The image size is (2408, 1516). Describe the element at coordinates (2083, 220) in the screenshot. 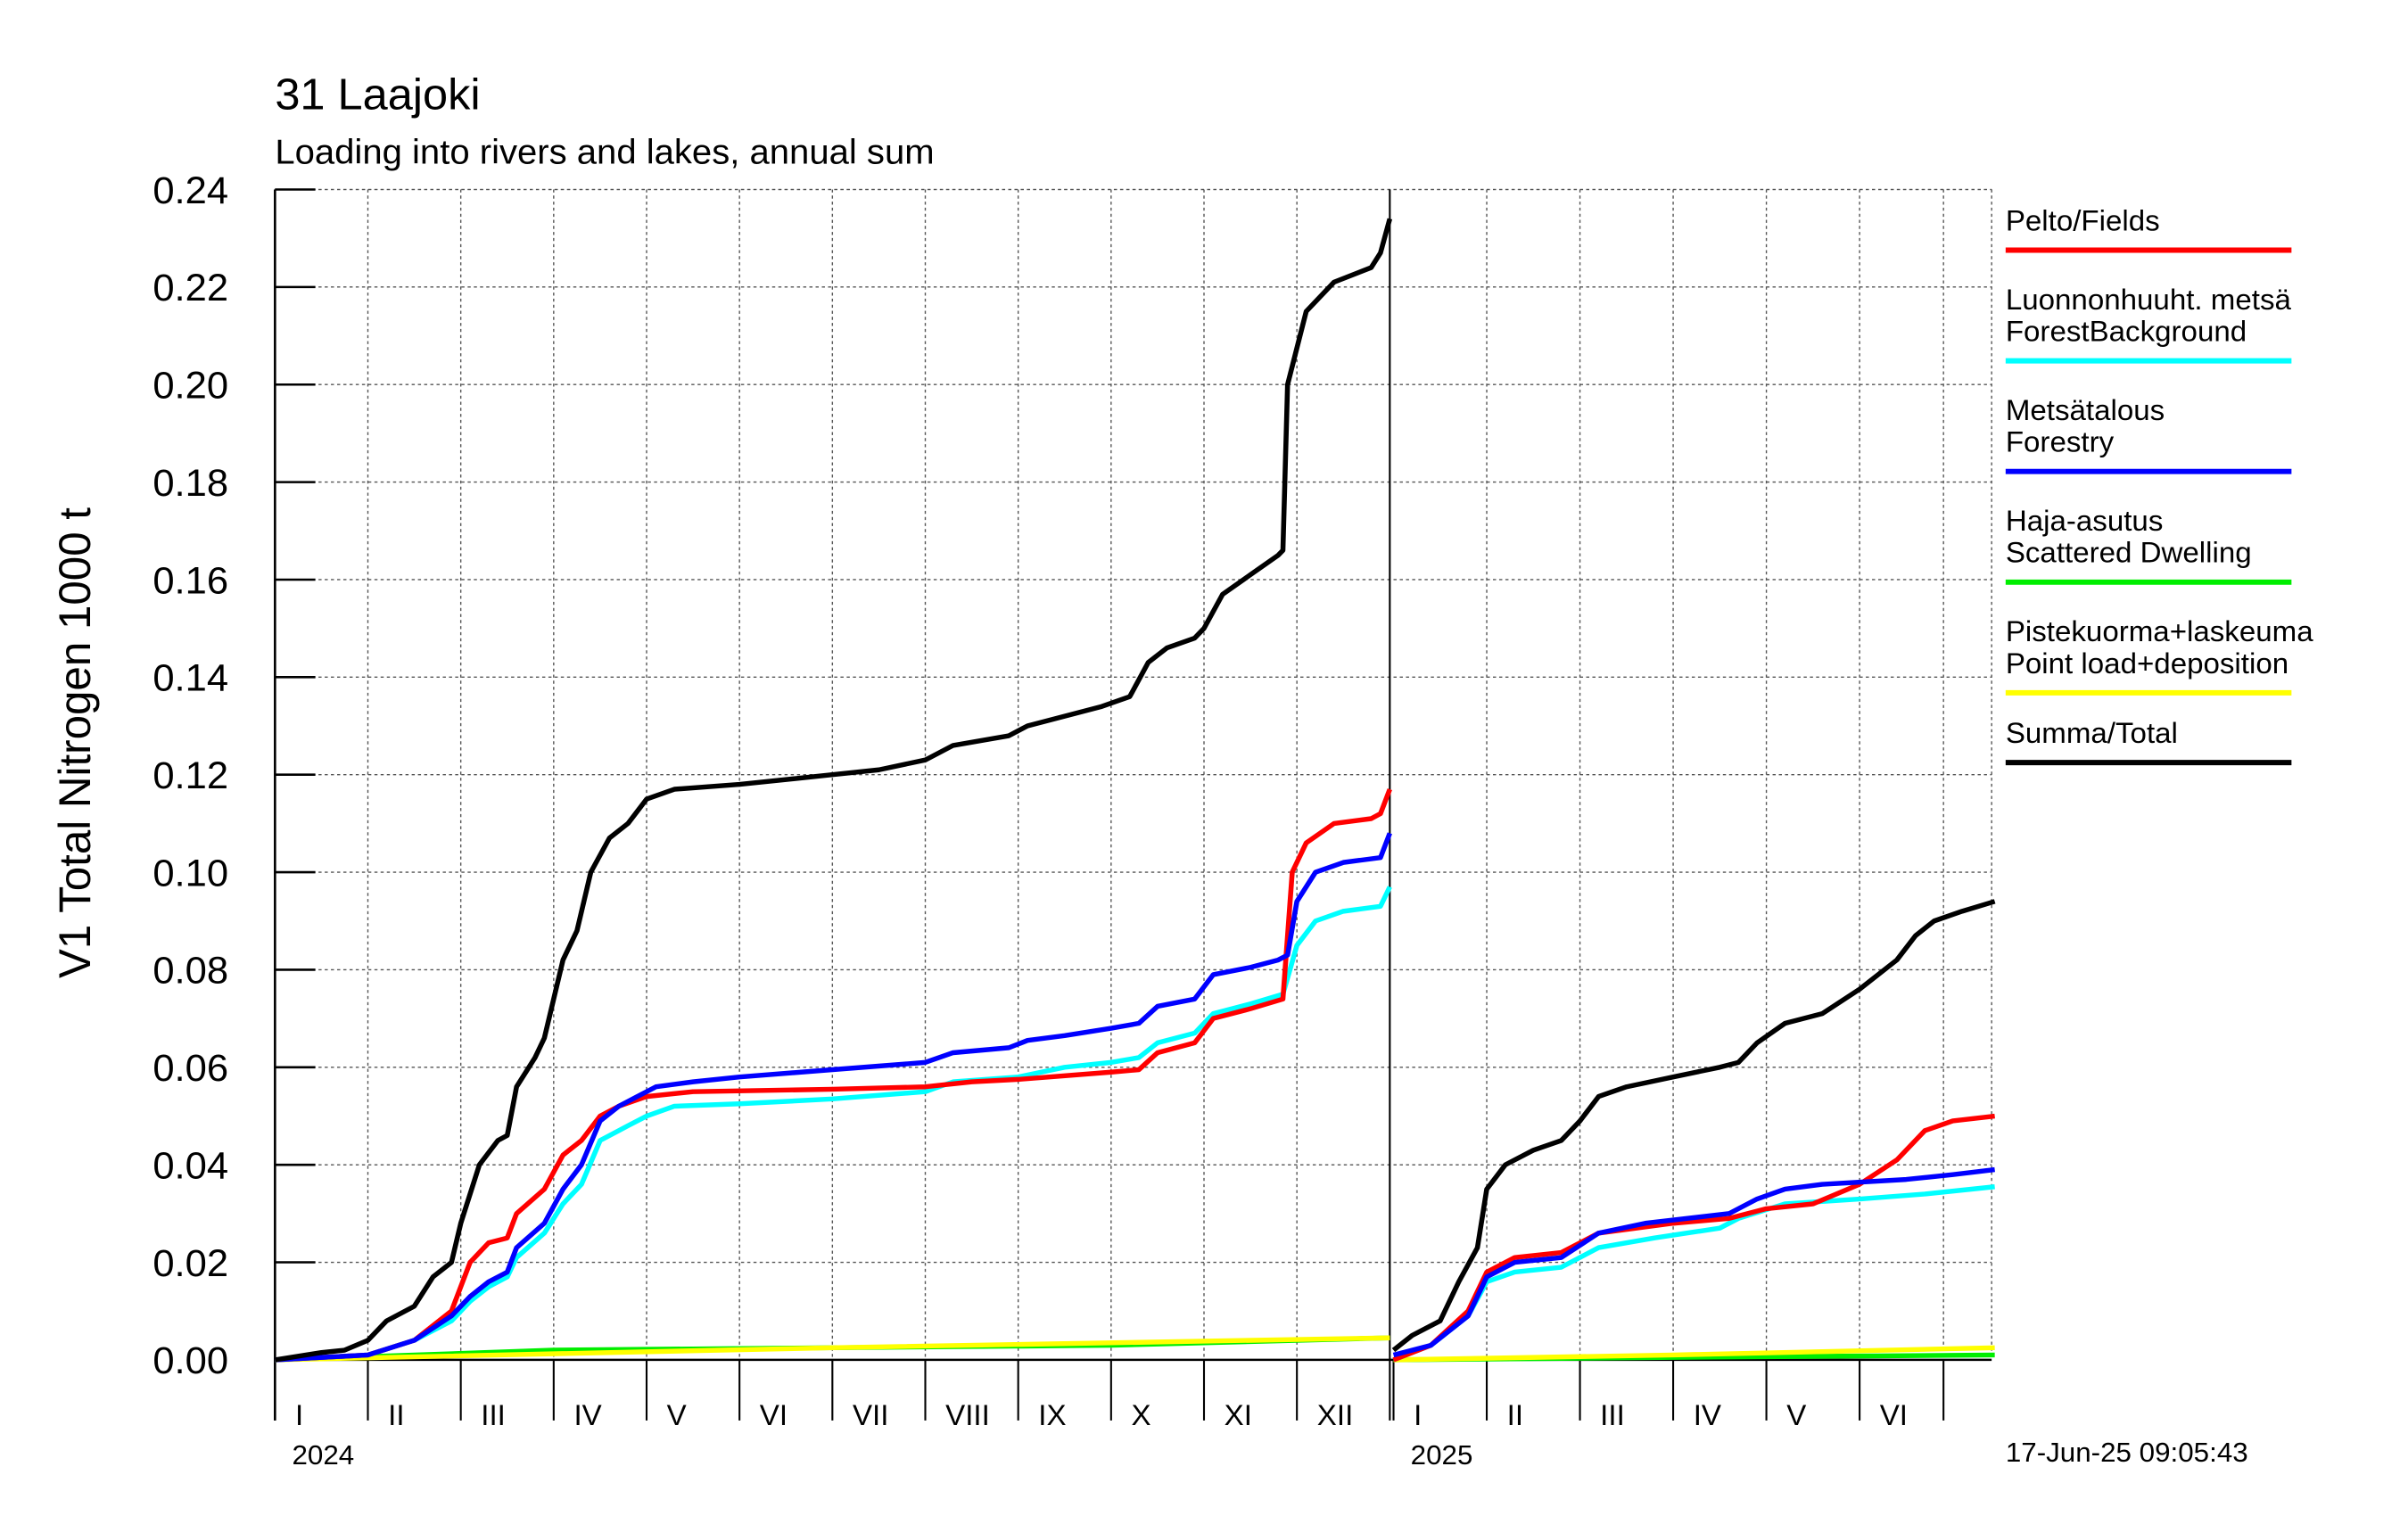

I see `legend-label: Pelto/Fields` at that location.